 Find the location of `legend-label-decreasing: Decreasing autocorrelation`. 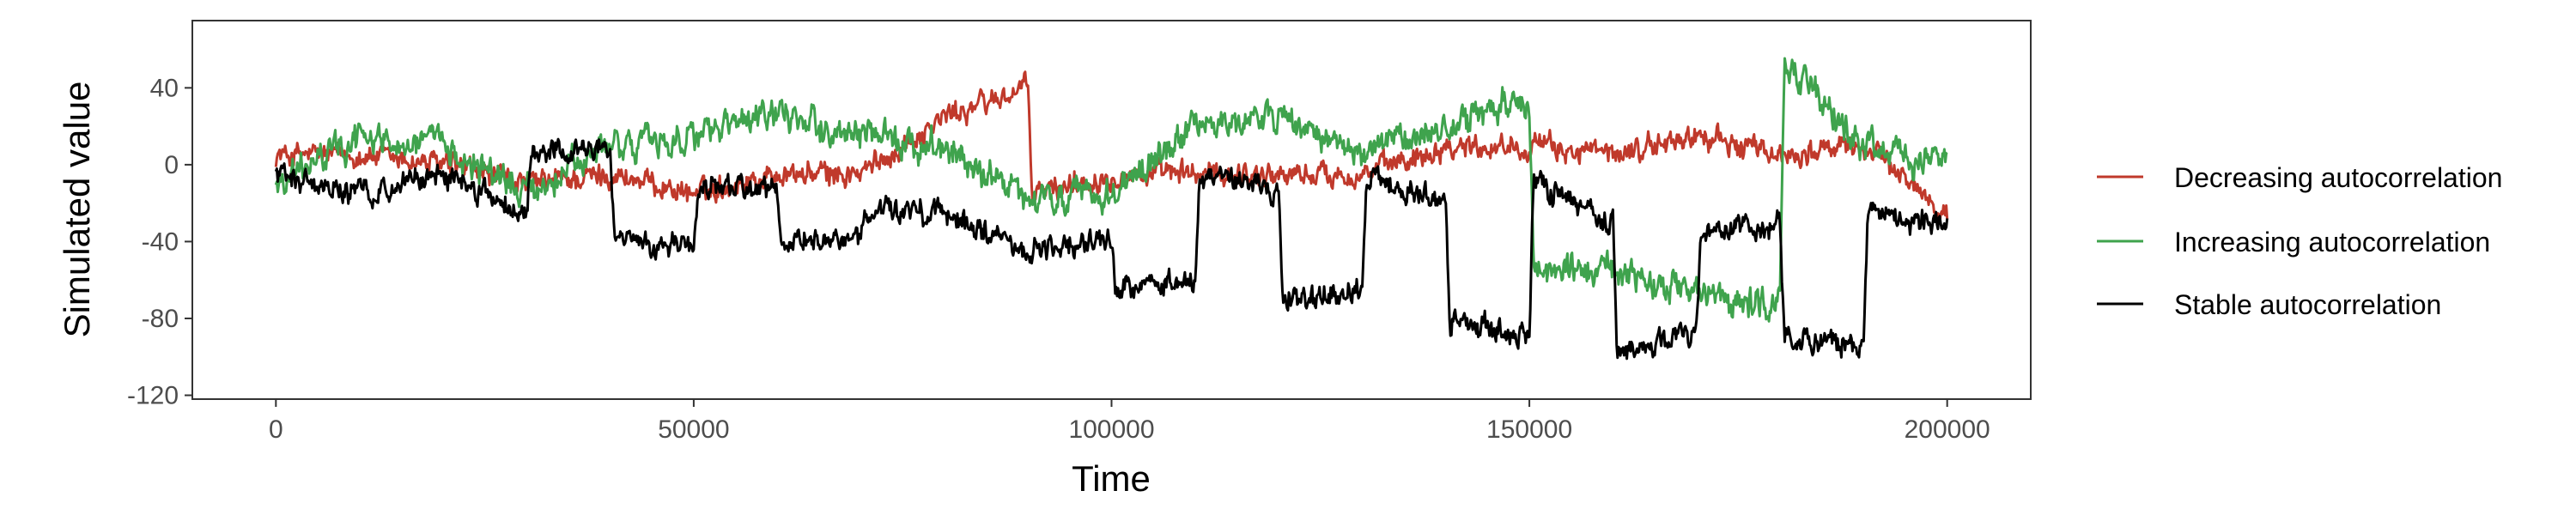

legend-label-decreasing: Decreasing autocorrelation is located at coordinates (2338, 177).